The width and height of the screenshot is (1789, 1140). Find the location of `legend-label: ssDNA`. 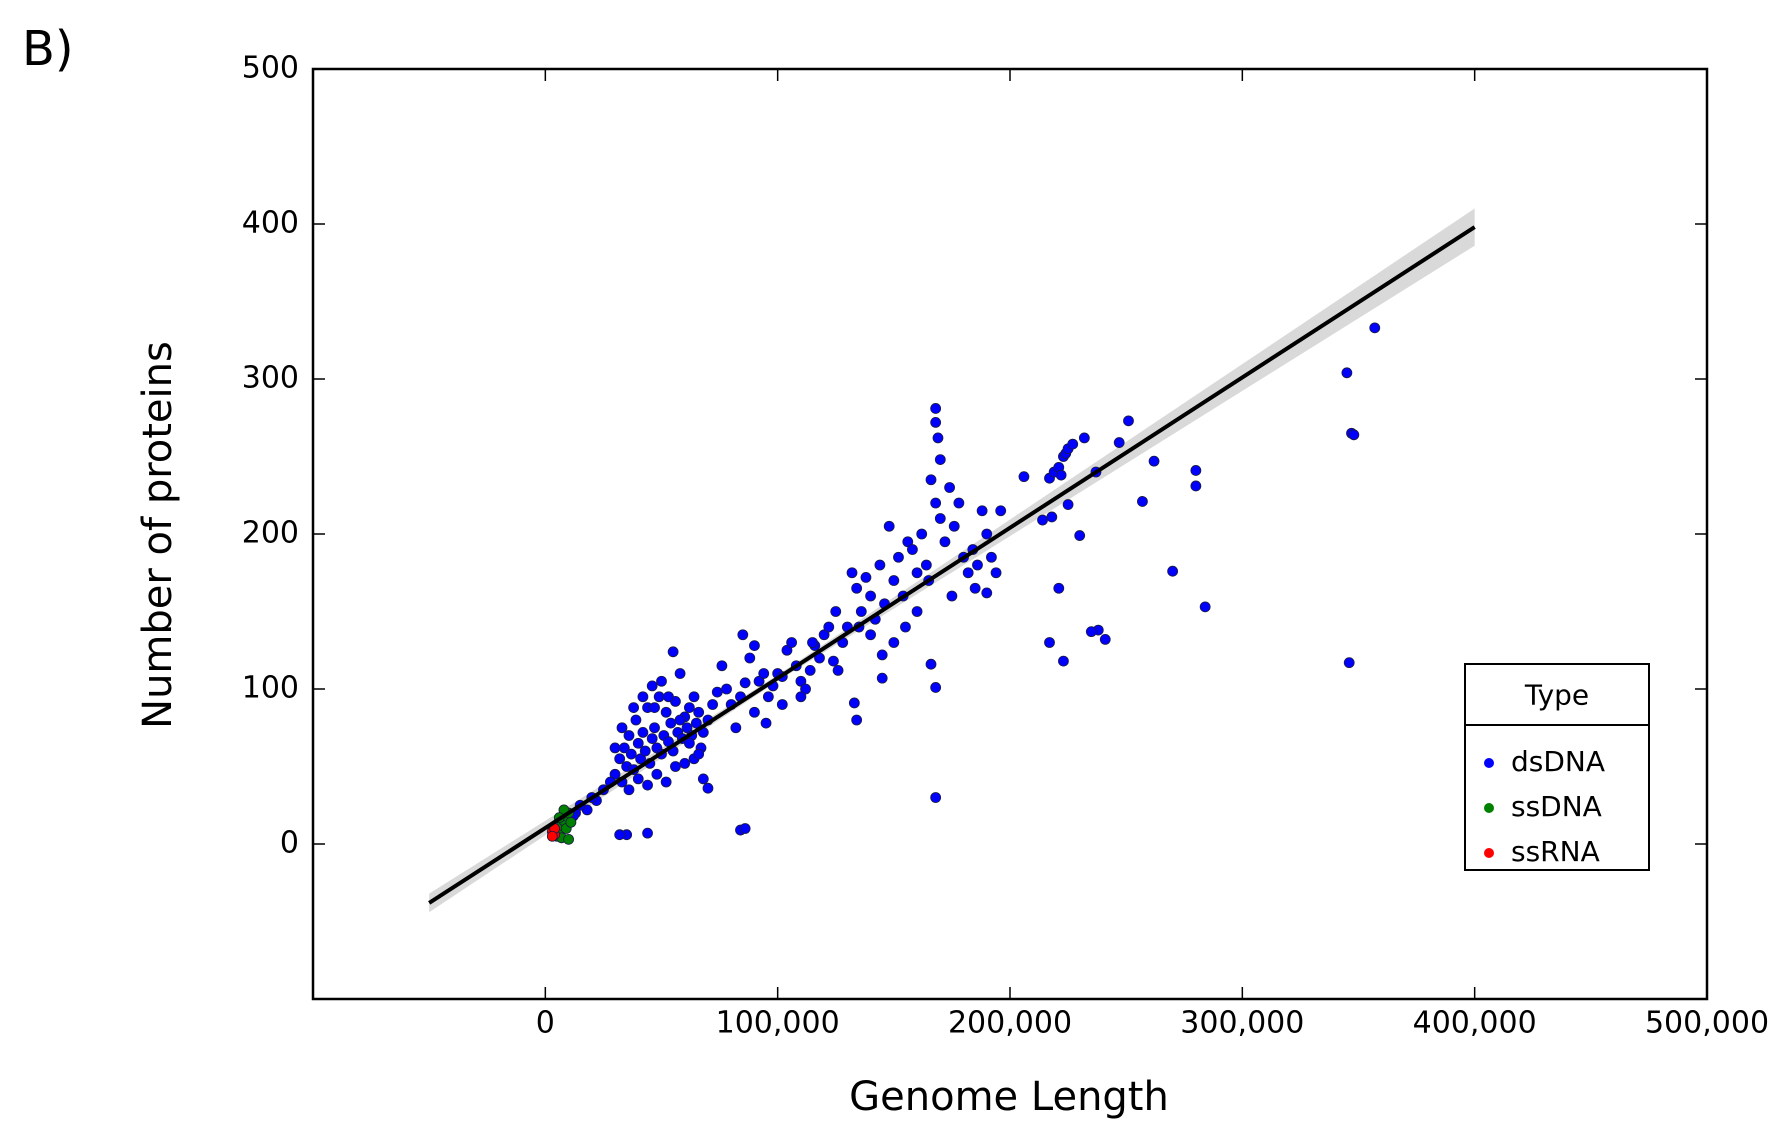

legend-label: ssDNA is located at coordinates (1556, 806).